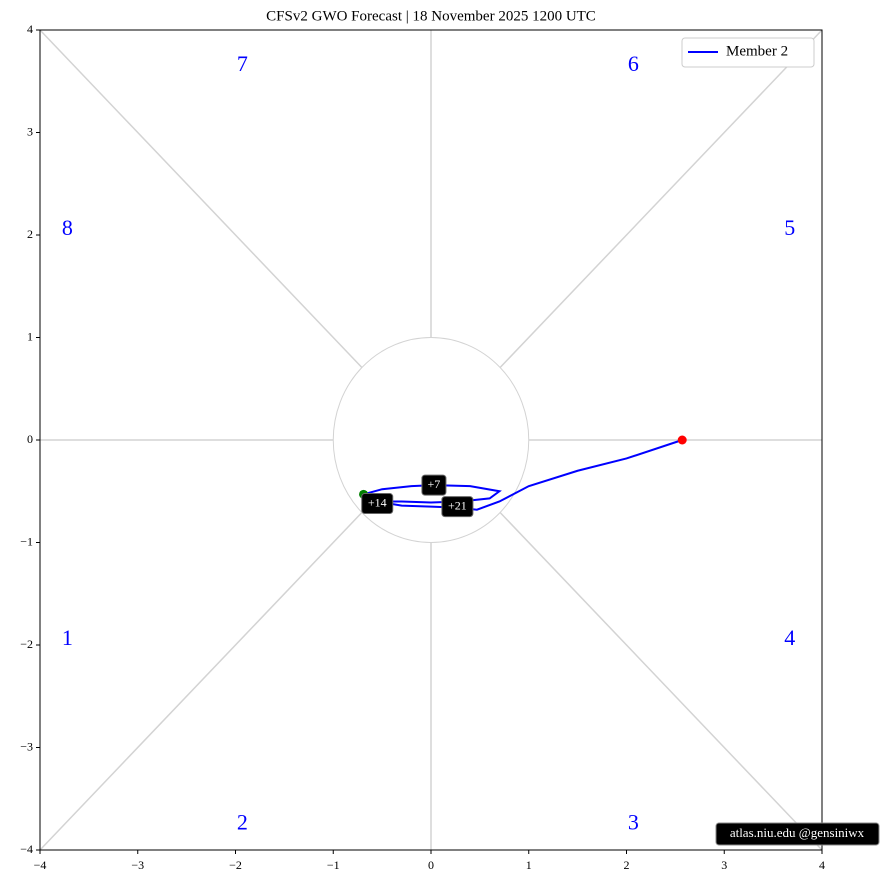 The width and height of the screenshot is (881, 883). I want to click on phase-label: 2, so click(242, 821).